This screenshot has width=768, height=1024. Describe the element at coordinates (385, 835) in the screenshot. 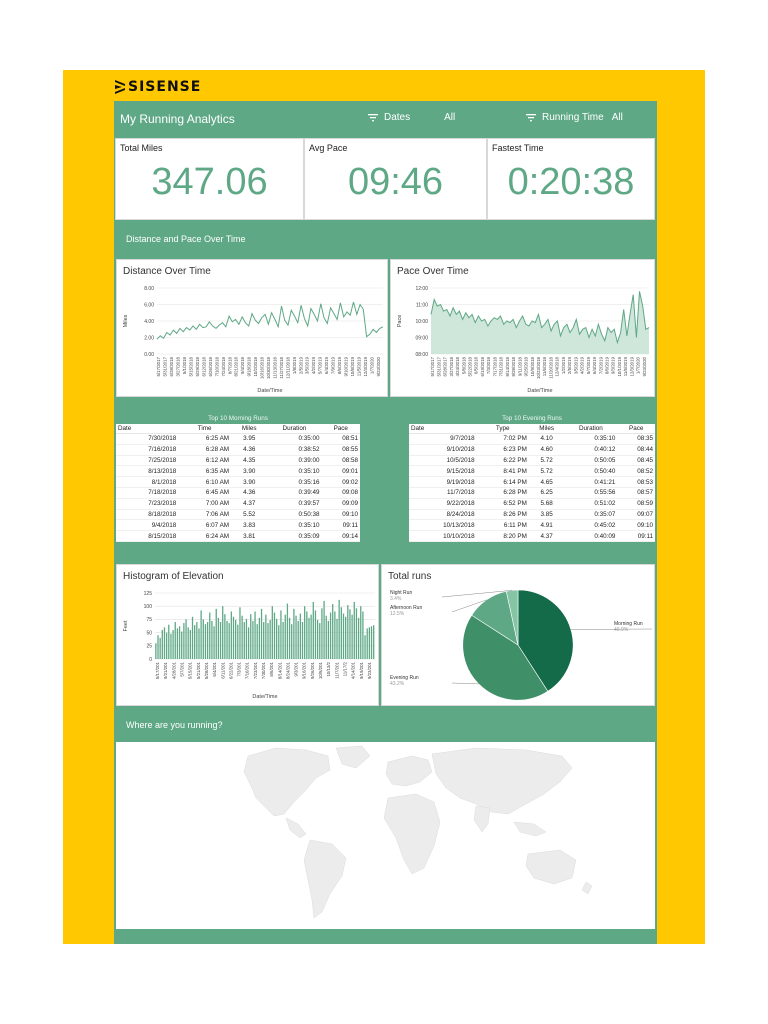

I see `world-map` at that location.